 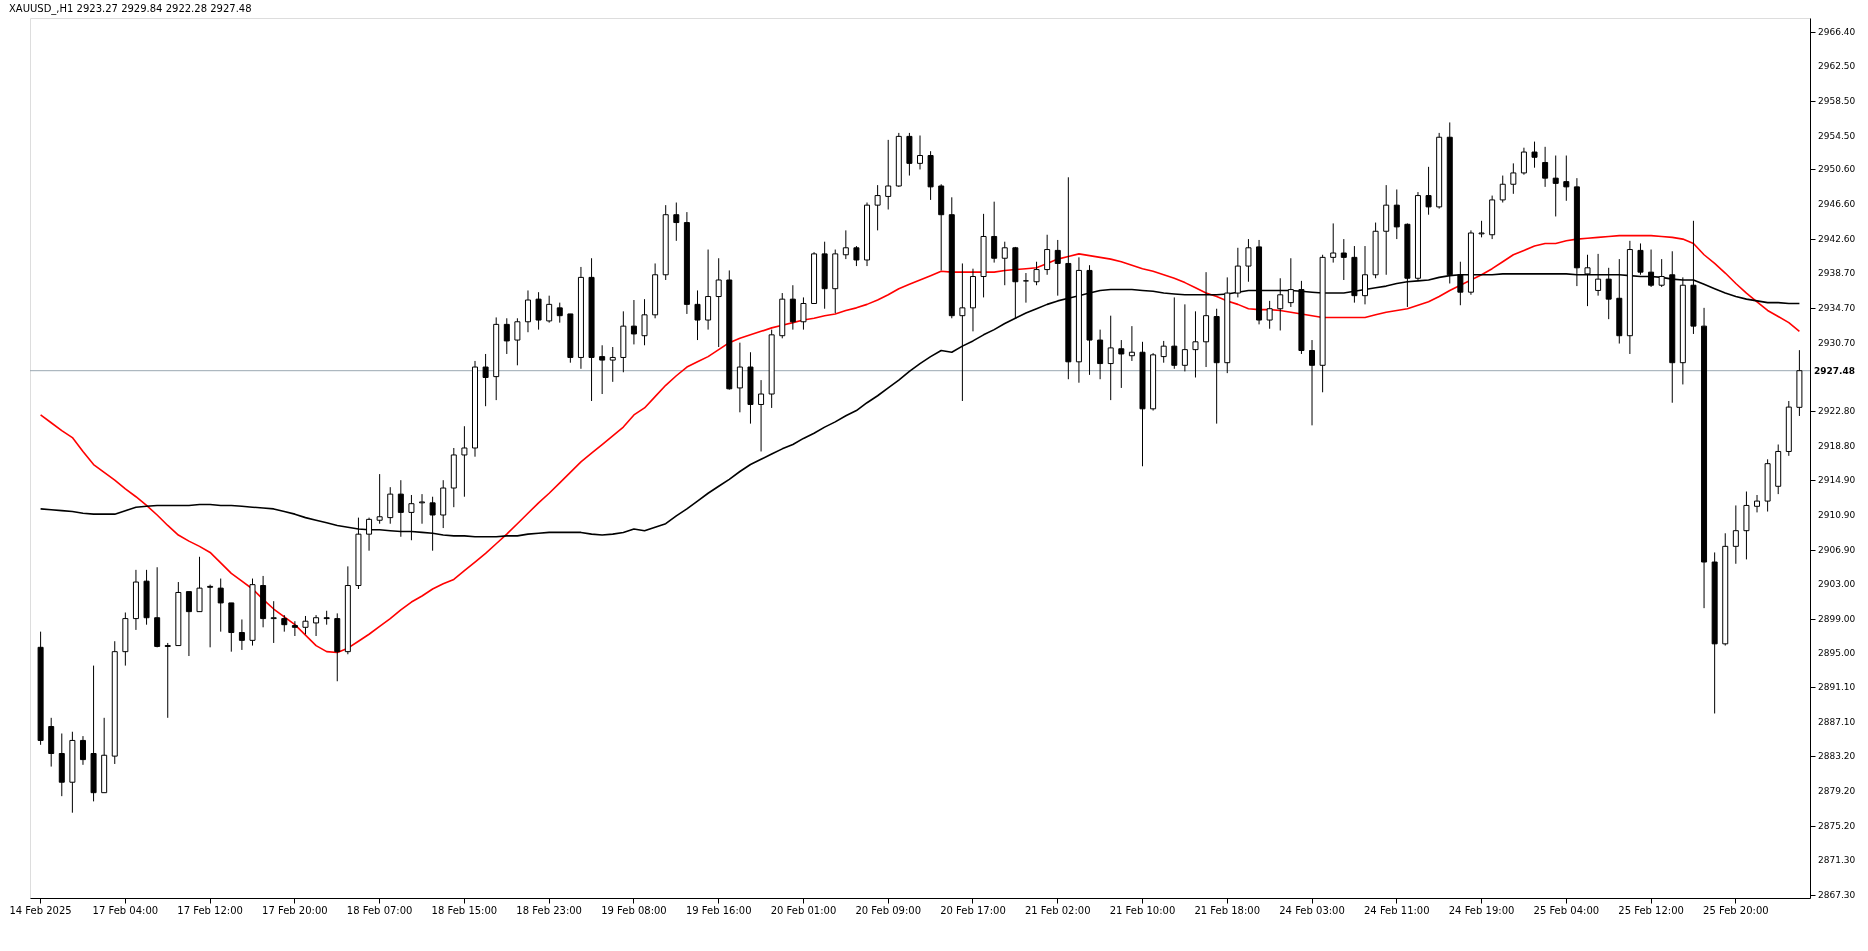 I want to click on y-tick-label: 2950.60, so click(x=1837, y=169).